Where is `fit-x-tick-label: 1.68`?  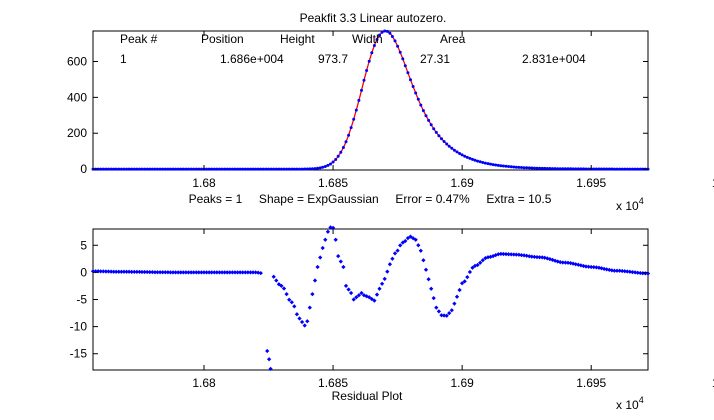 fit-x-tick-label: 1.68 is located at coordinates (204, 183).